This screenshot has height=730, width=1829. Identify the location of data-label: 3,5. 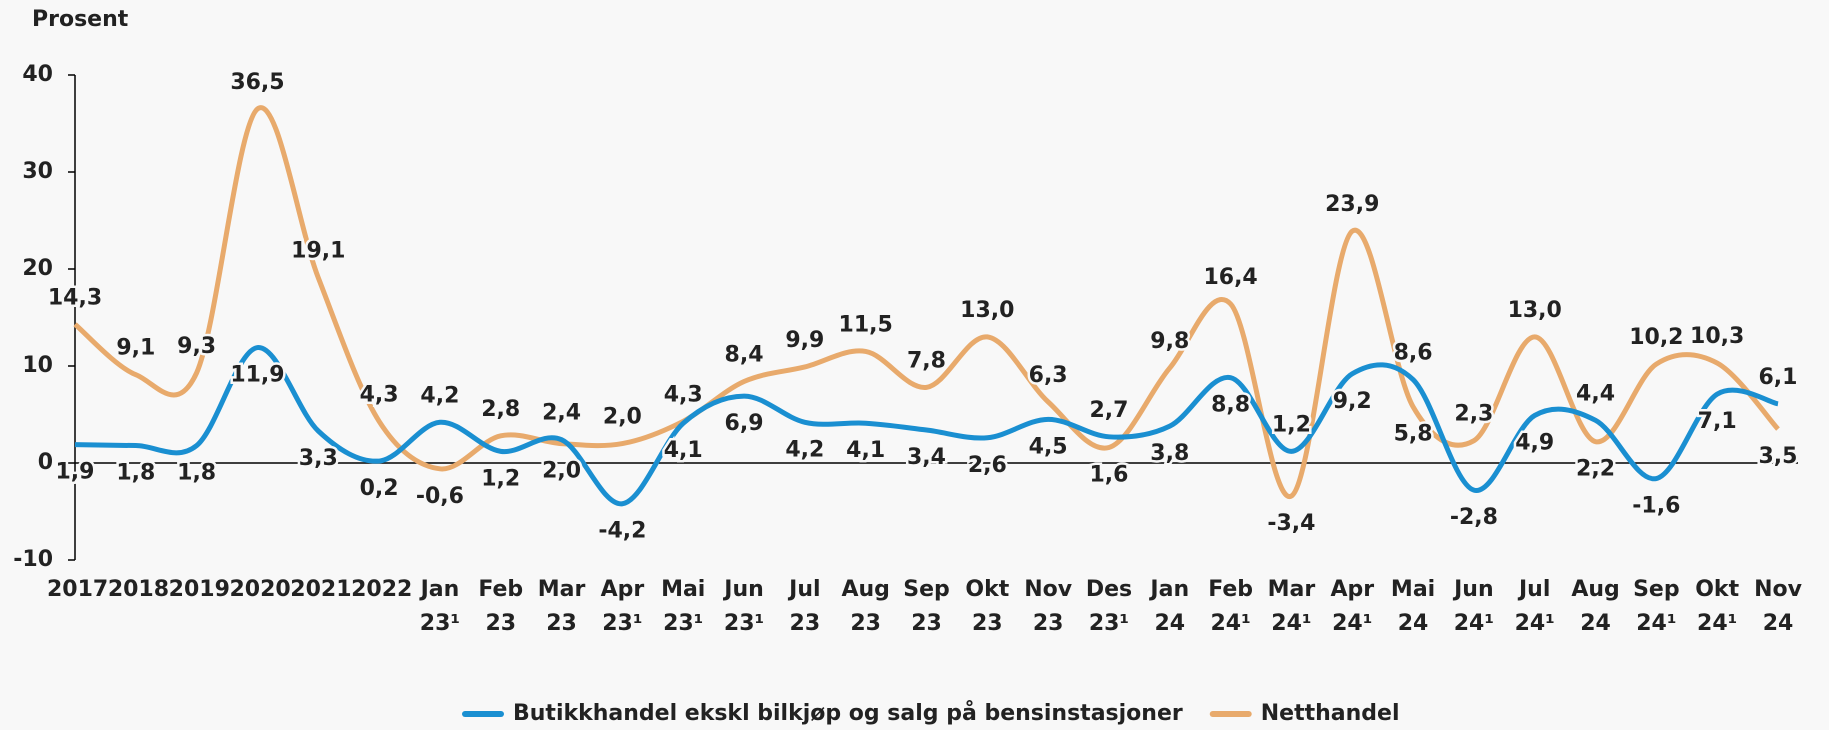
(1778, 456).